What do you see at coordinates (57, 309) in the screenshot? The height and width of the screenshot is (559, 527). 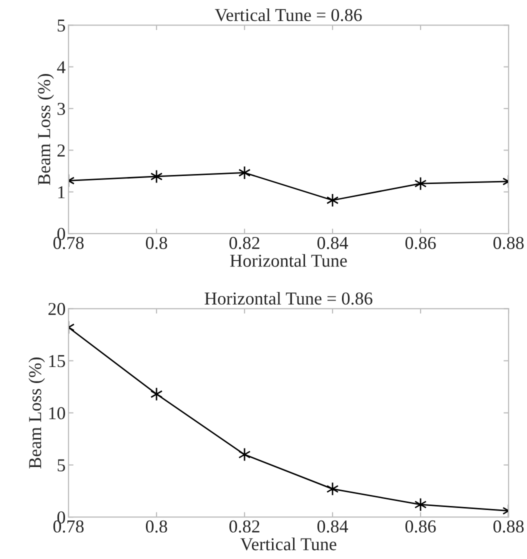 I see `y-tick-label: 20` at bounding box center [57, 309].